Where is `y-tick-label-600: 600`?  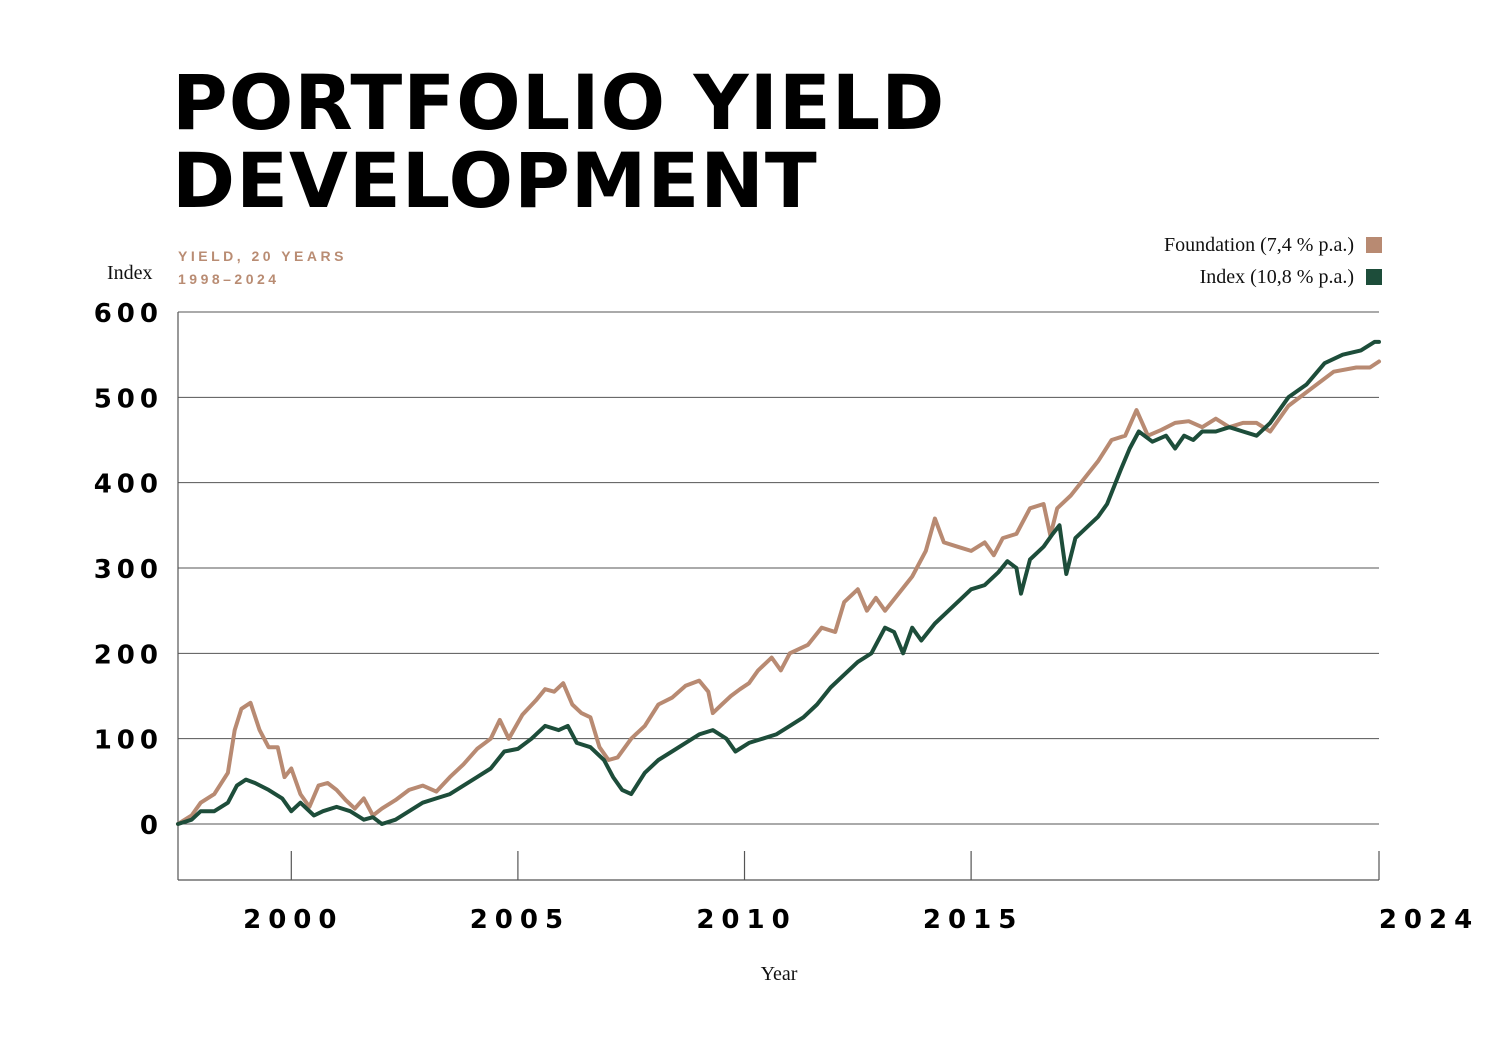
y-tick-label-600: 600 is located at coordinates (128, 314).